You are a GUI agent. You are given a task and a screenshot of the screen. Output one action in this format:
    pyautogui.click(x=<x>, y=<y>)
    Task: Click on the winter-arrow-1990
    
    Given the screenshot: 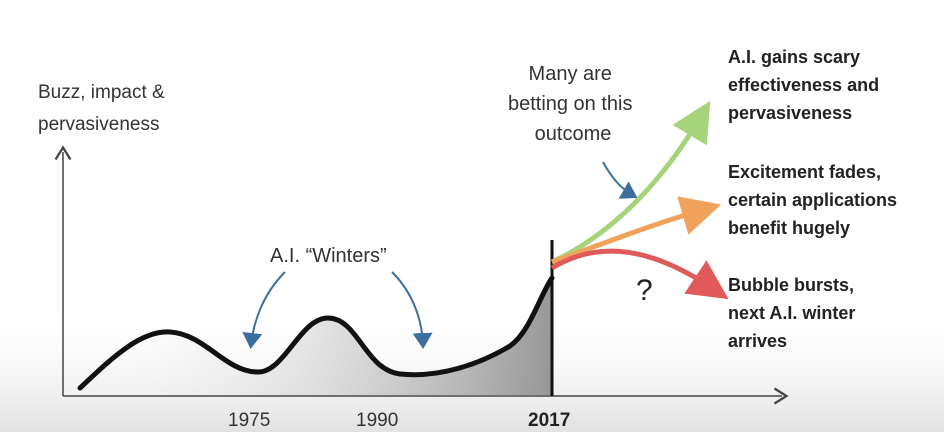 What is the action you would take?
    pyautogui.click(x=412, y=310)
    